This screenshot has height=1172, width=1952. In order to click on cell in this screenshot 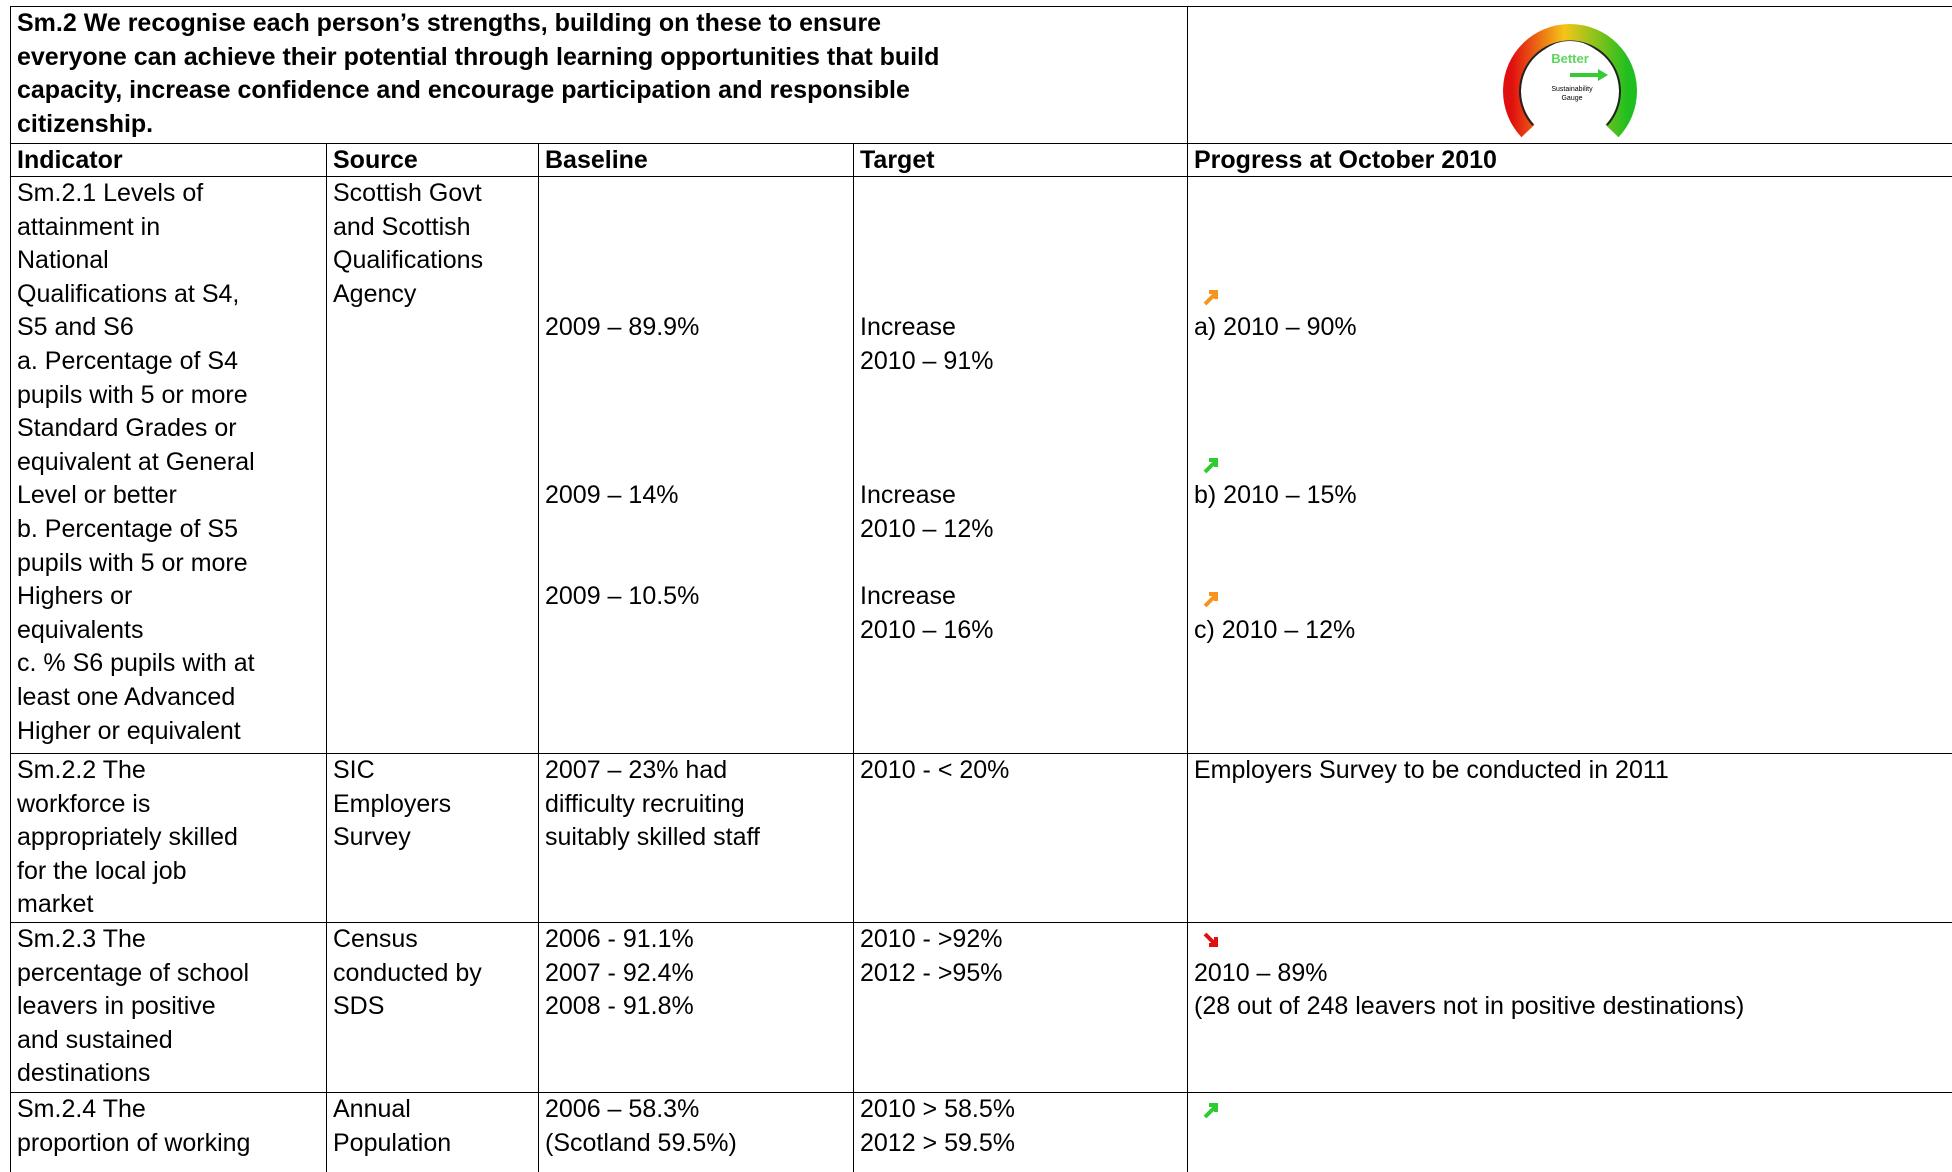, I will do `click(1569, 1132)`.